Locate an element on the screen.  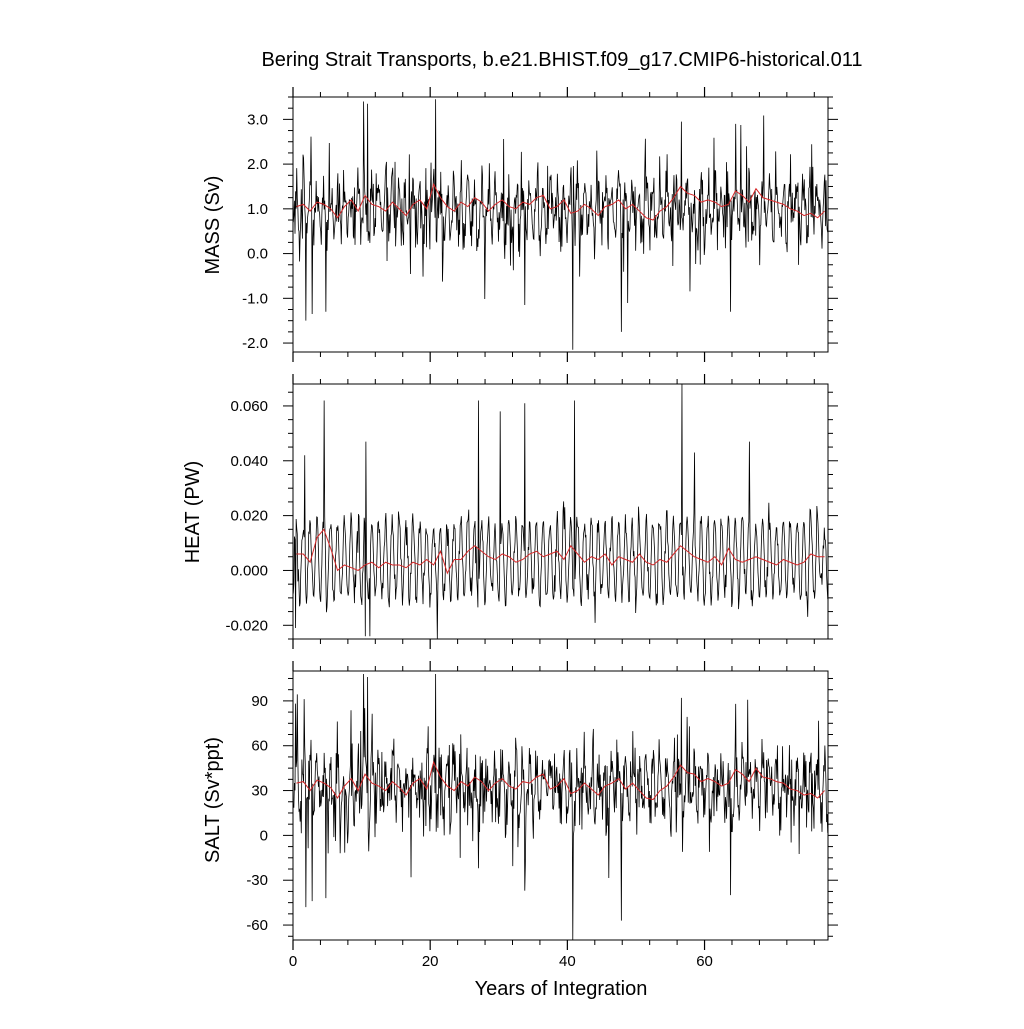
salt-ylabel: SALT (Sv*ppt) is located at coordinates (213, 800).